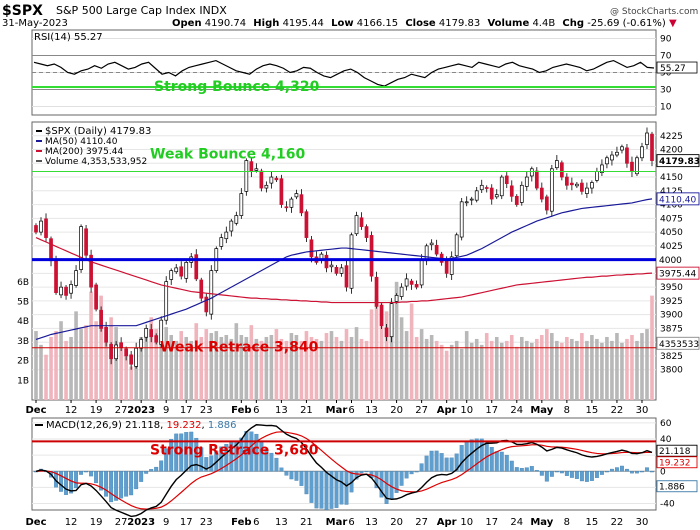 The width and height of the screenshot is (700, 530). I want to click on date-label: 31-May-2023, so click(35, 23).